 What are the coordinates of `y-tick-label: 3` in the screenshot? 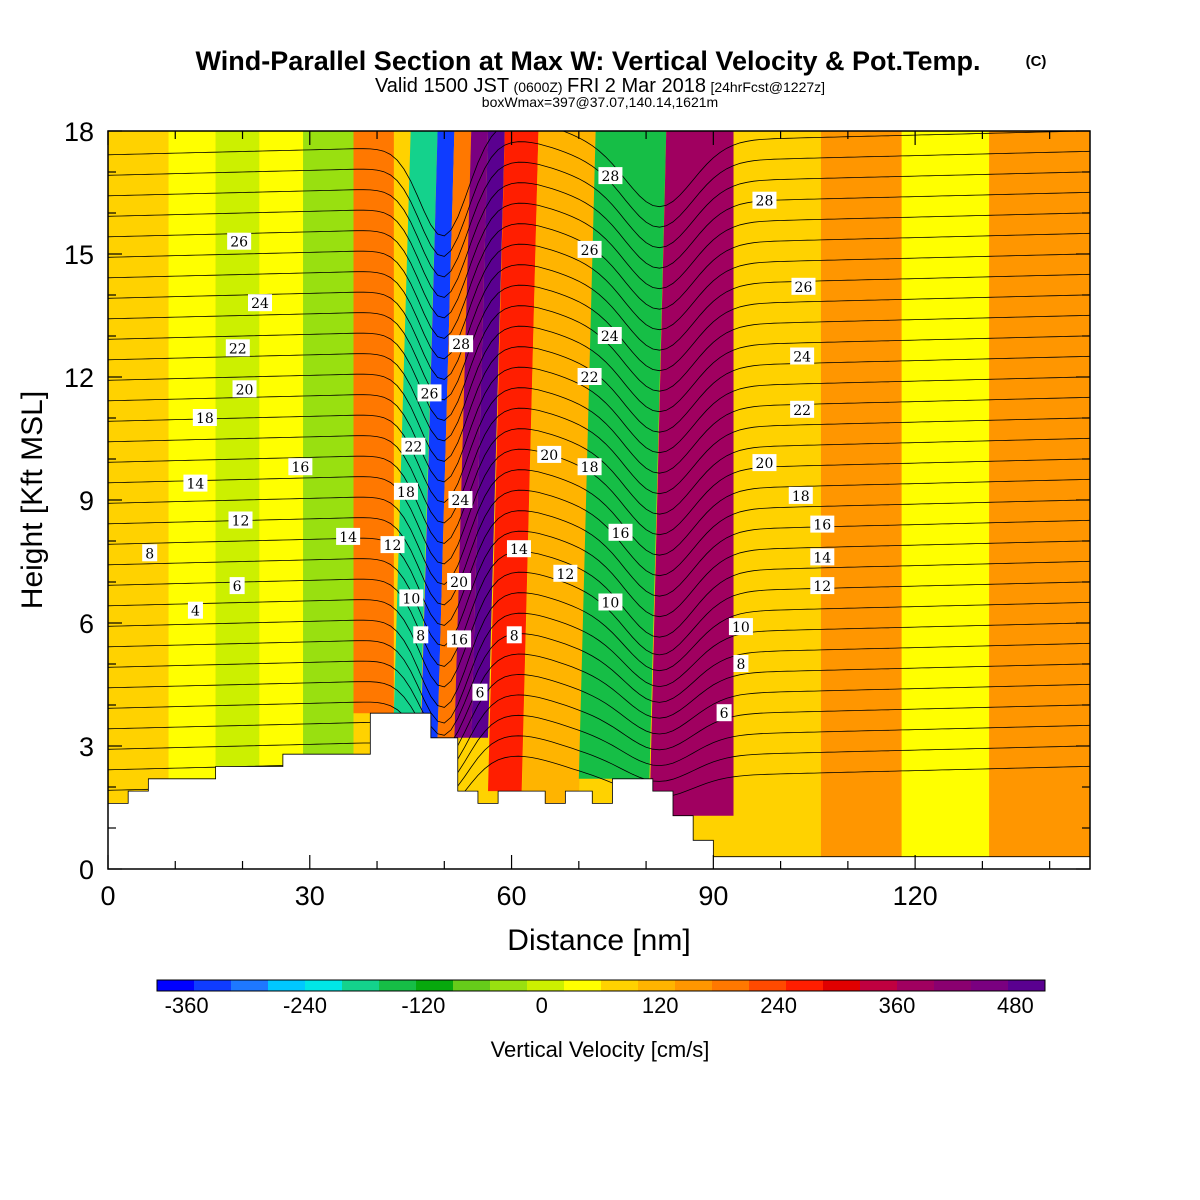 It's located at (86, 747).